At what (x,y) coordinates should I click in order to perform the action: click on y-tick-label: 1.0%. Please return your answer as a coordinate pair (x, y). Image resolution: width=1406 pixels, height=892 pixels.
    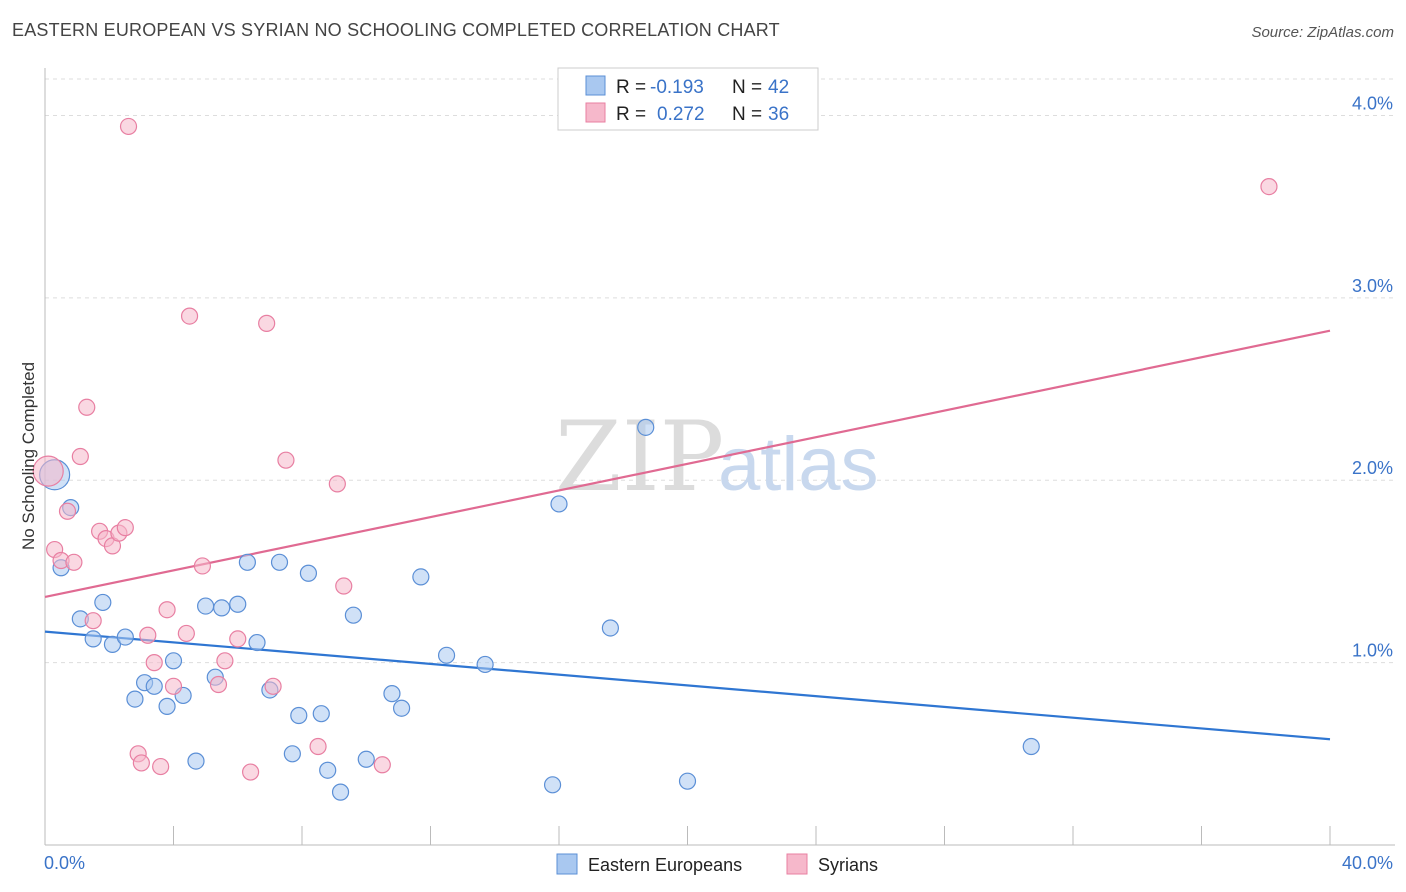
    Looking at the image, I should click on (1372, 651).